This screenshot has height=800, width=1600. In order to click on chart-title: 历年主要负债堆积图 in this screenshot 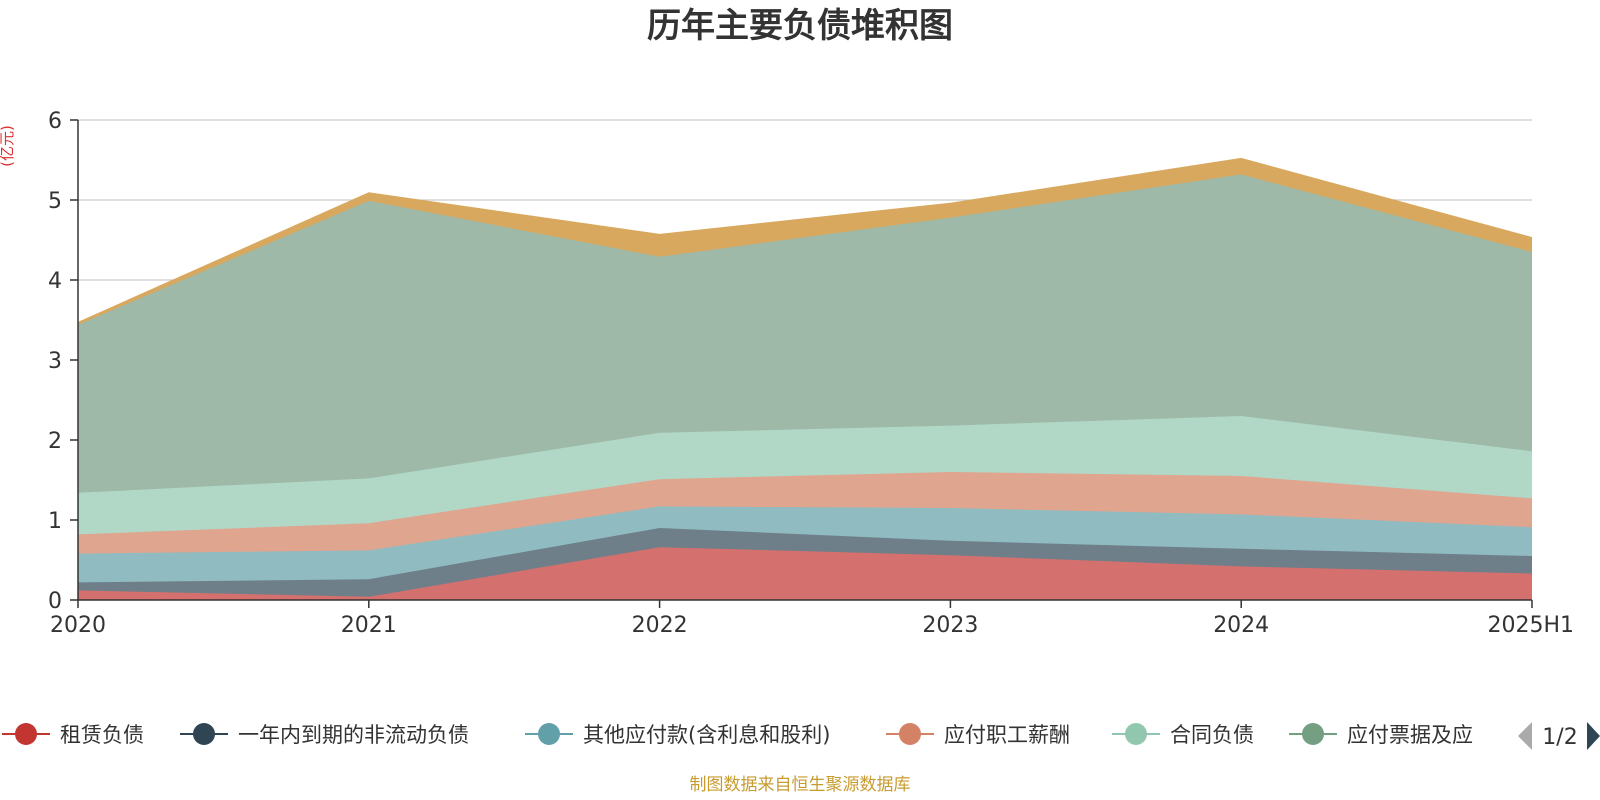, I will do `click(800, 26)`.